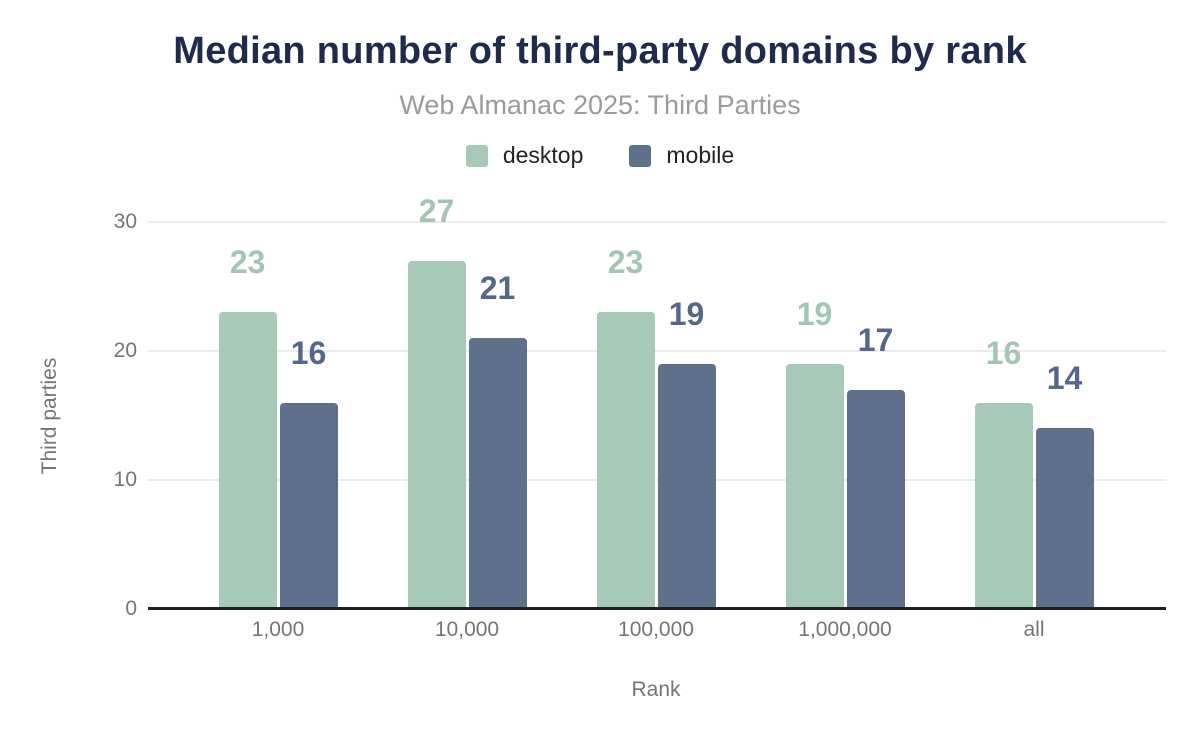  What do you see at coordinates (131, 608) in the screenshot?
I see `y-tick-label-0: 0` at bounding box center [131, 608].